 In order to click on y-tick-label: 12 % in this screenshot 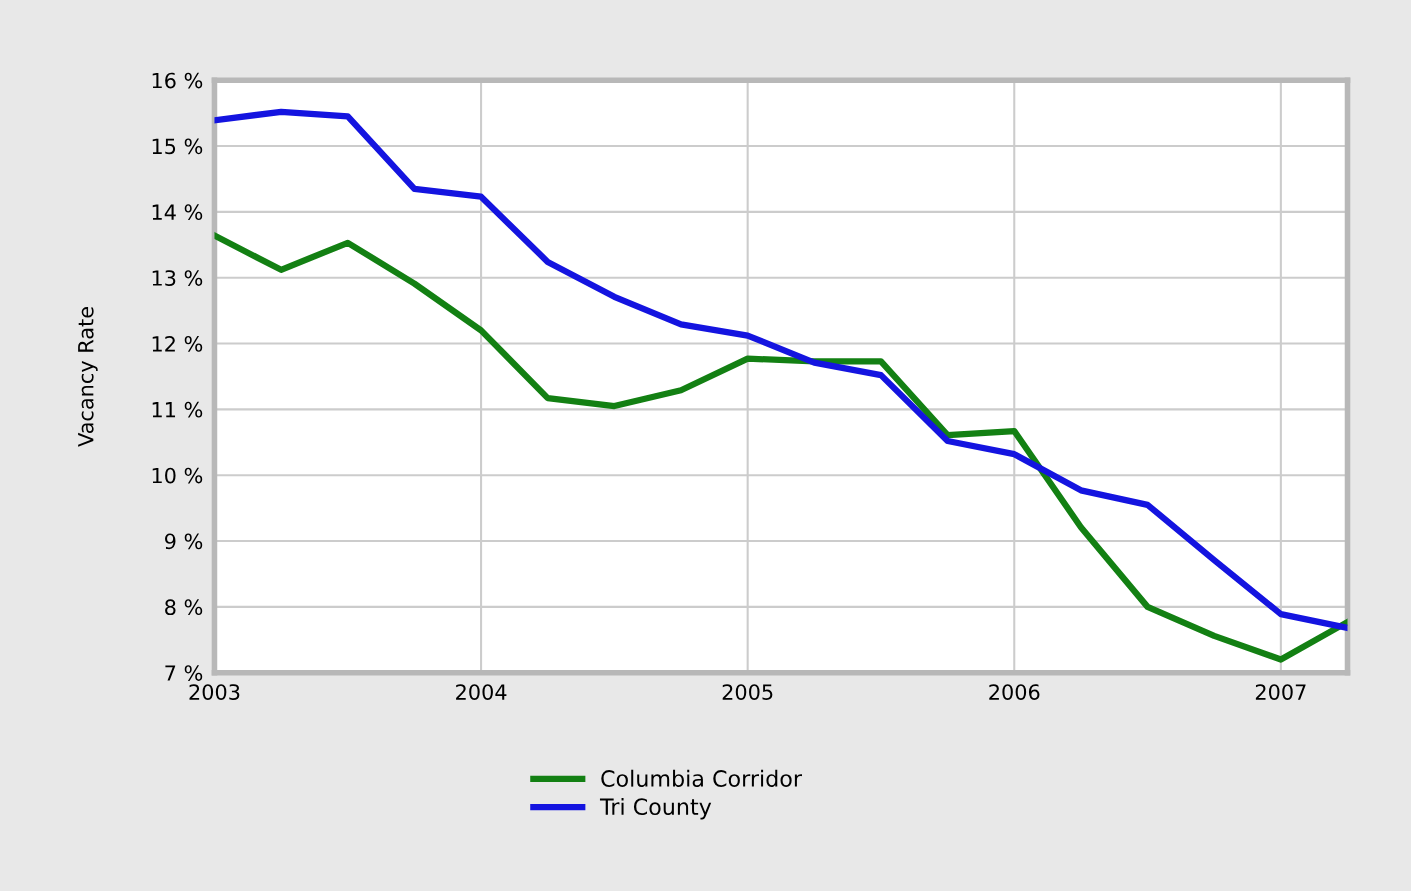, I will do `click(177, 343)`.